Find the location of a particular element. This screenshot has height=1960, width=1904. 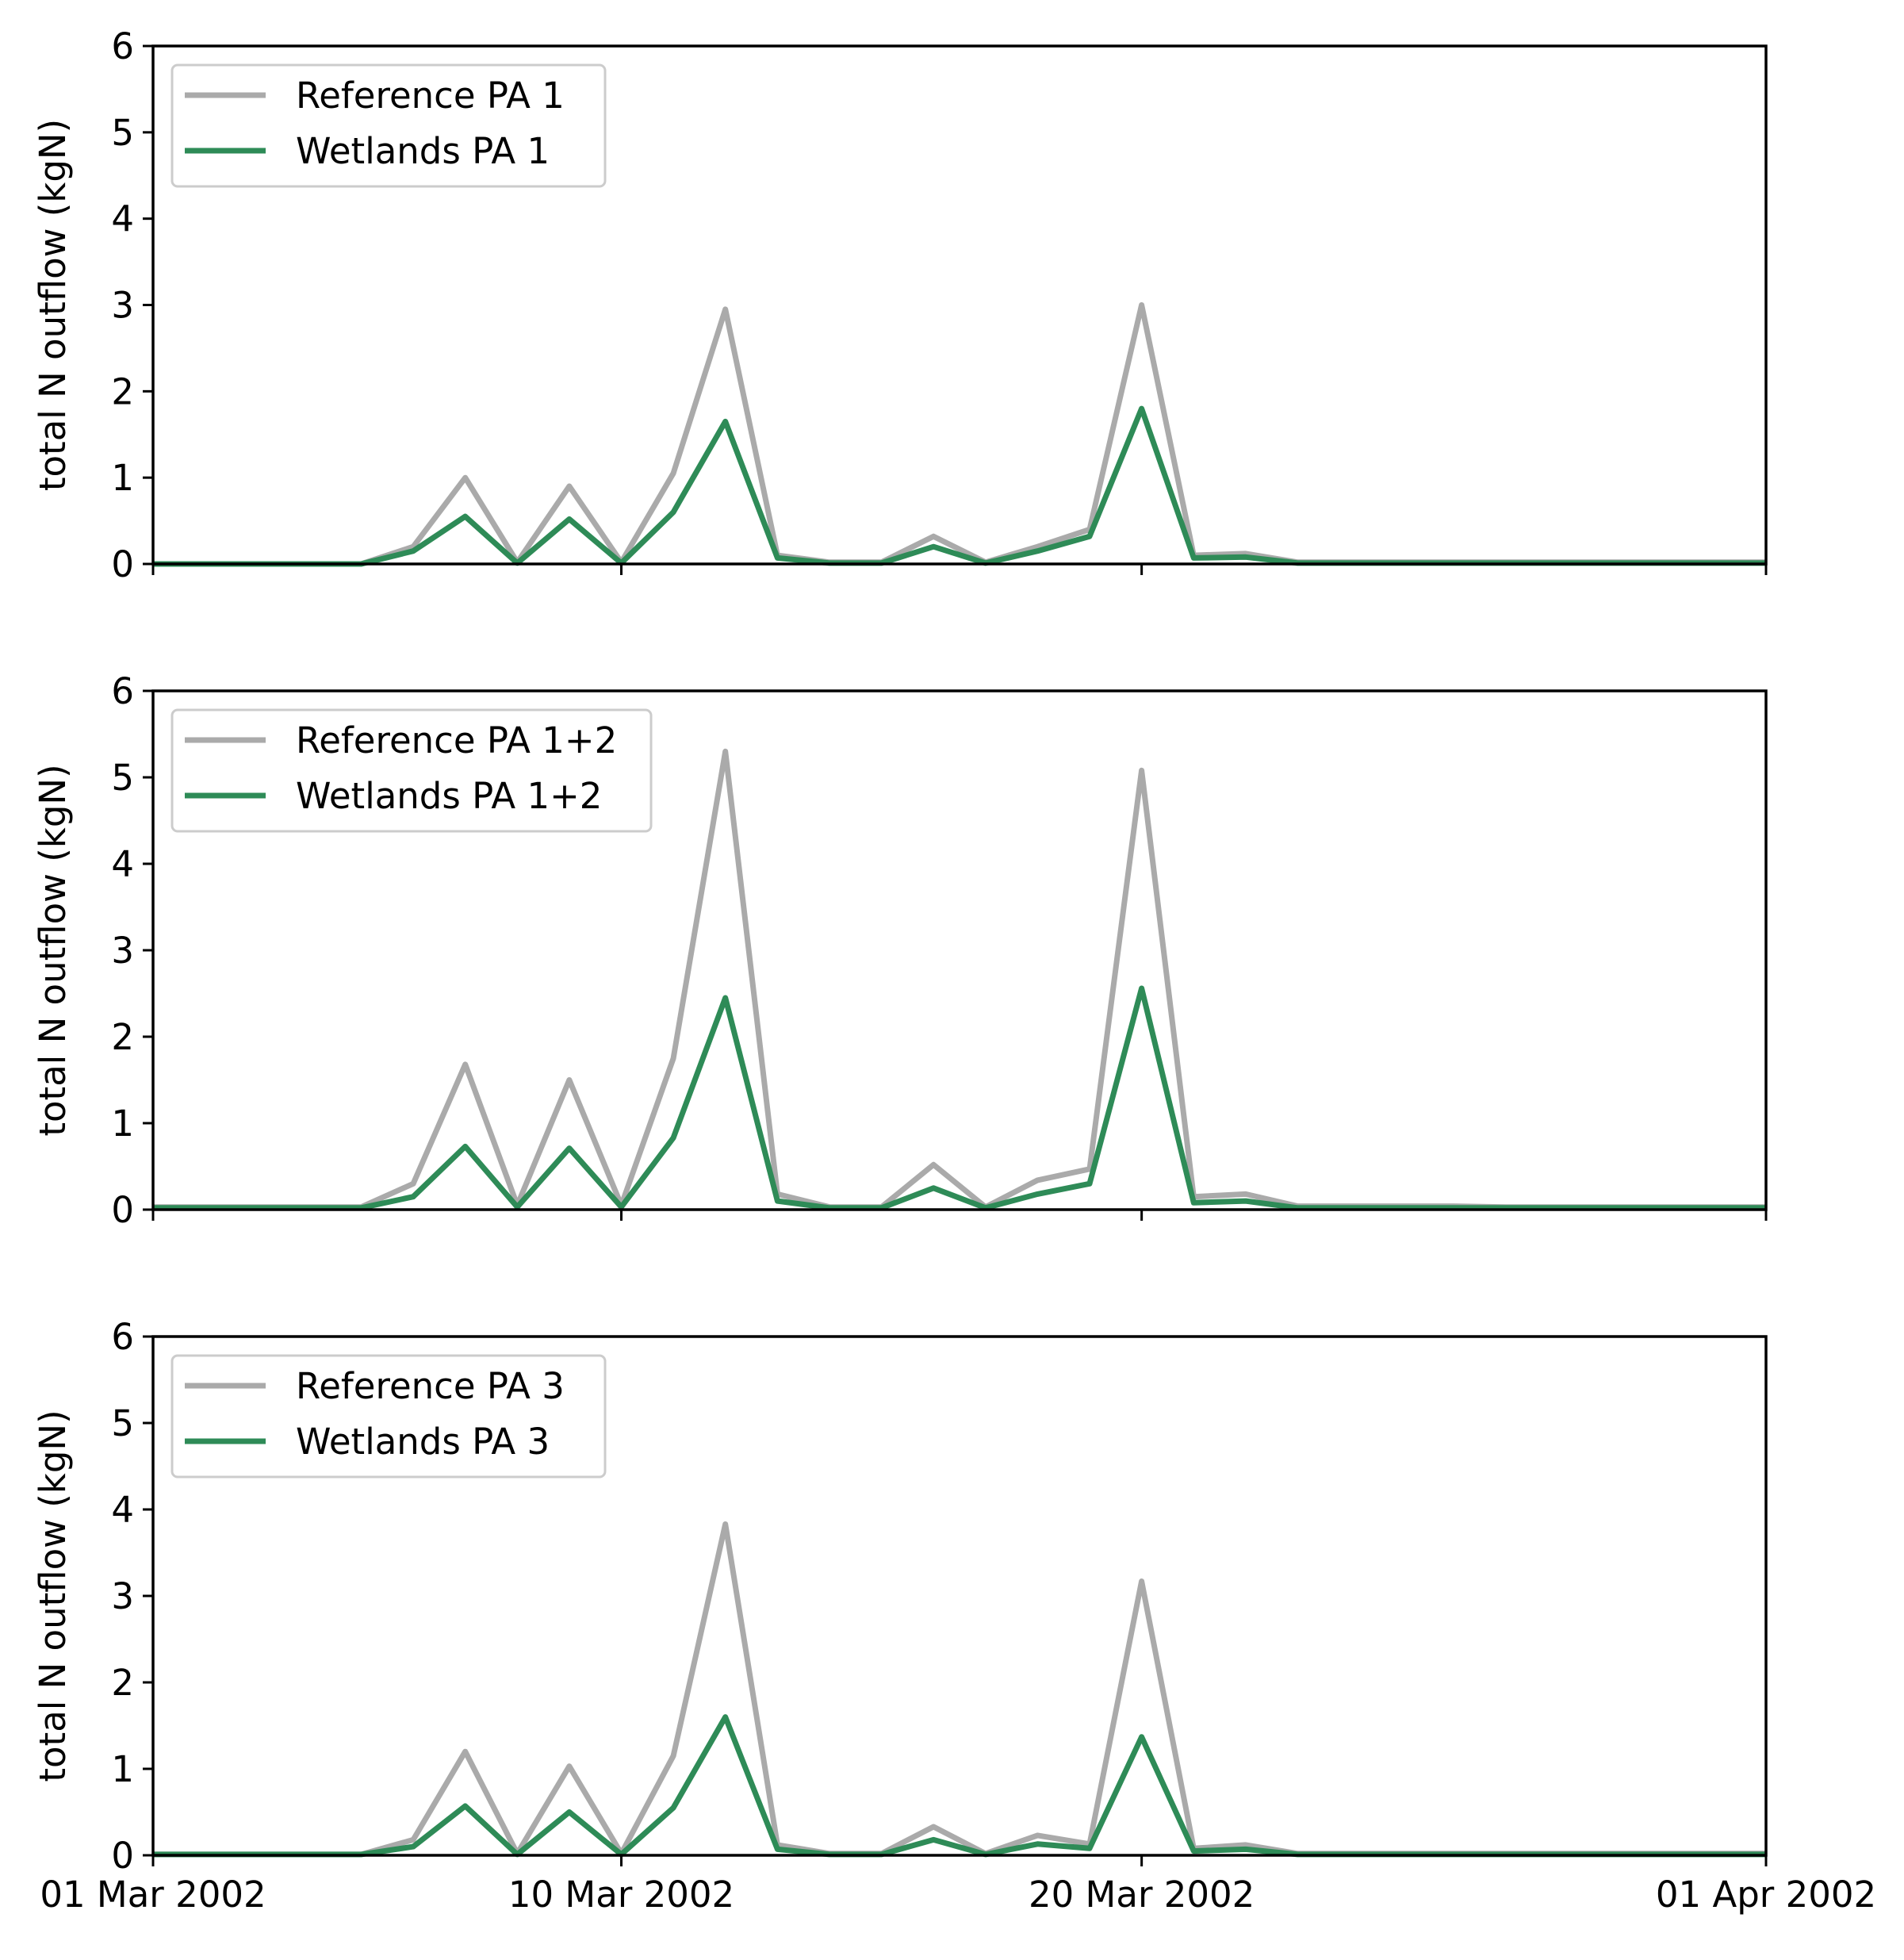

legend: Reference PA 3 Wetlands PA 3 is located at coordinates (388, 1416).